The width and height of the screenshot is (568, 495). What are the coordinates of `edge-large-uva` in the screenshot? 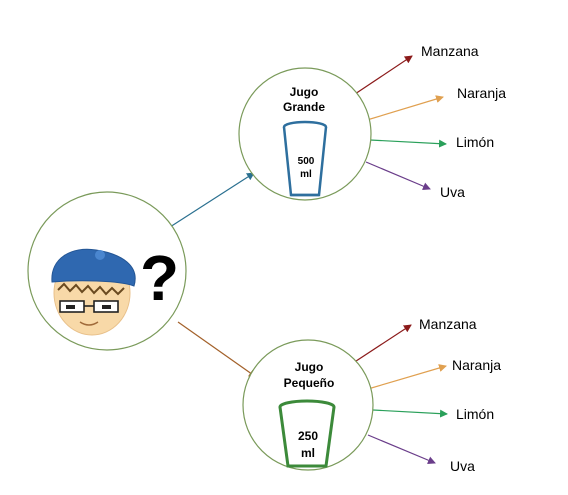 It's located at (398, 175).